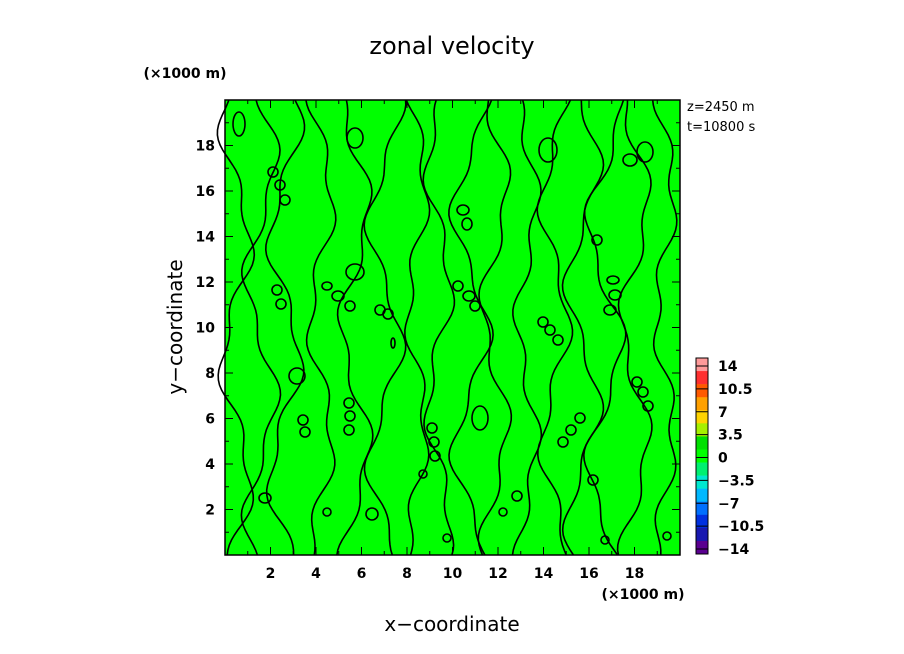 This screenshot has width=904, height=654. What do you see at coordinates (723, 459) in the screenshot?
I see `colorbar-label: 0` at bounding box center [723, 459].